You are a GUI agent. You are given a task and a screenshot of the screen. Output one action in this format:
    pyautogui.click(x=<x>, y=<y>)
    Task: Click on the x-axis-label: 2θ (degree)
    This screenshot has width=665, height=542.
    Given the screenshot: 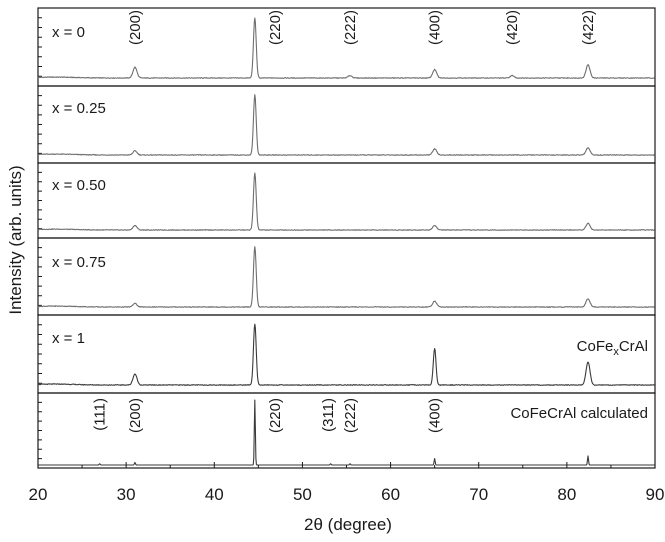 What is the action you would take?
    pyautogui.click(x=348, y=524)
    